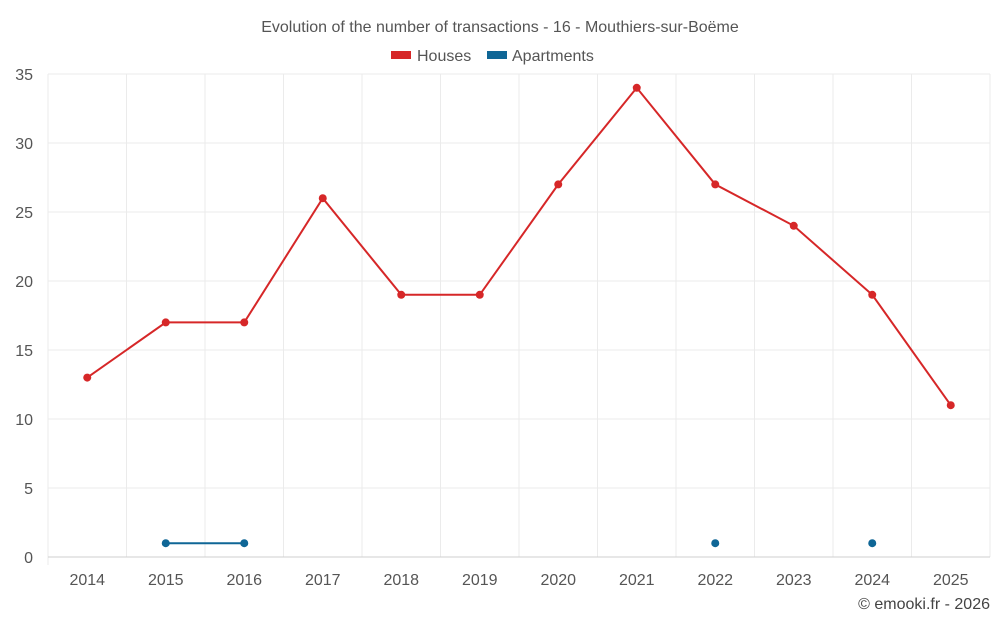 The image size is (1000, 625). What do you see at coordinates (24, 420) in the screenshot?
I see `y-tick-label: 10` at bounding box center [24, 420].